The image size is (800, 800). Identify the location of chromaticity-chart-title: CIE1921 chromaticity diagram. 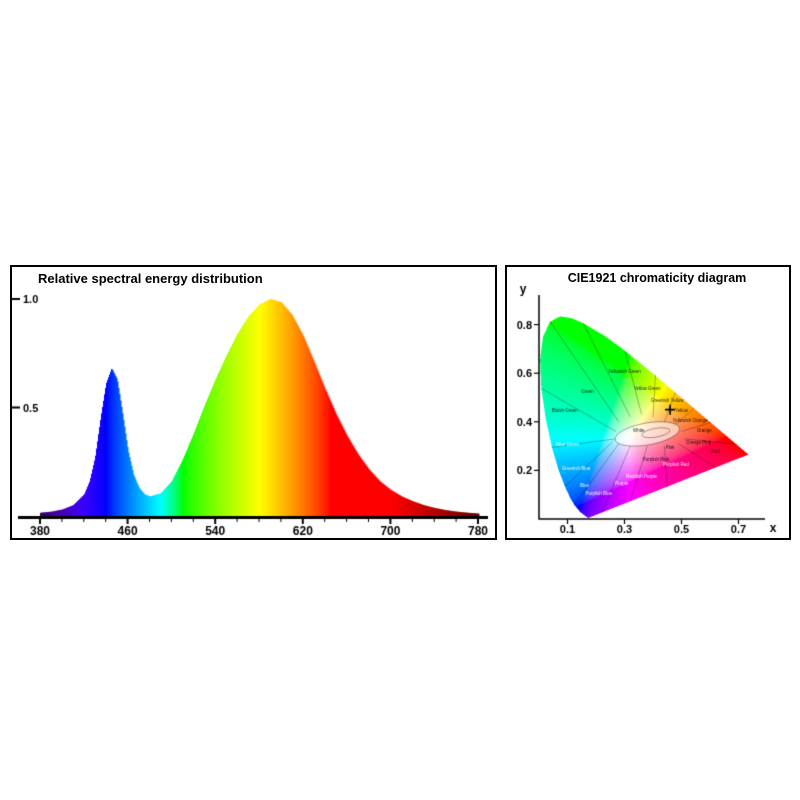
(657, 278).